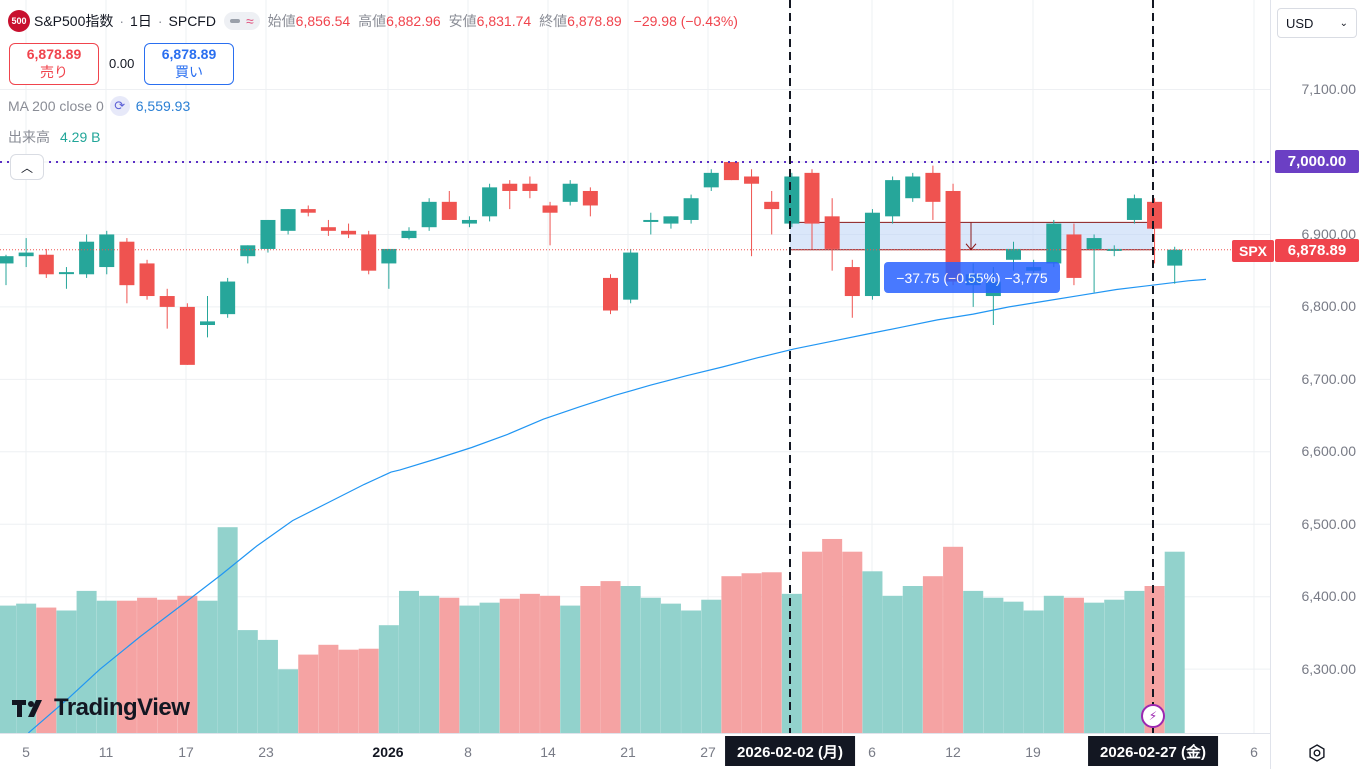 The width and height of the screenshot is (1362, 769). I want to click on time-tick-year: 2026, so click(388, 752).